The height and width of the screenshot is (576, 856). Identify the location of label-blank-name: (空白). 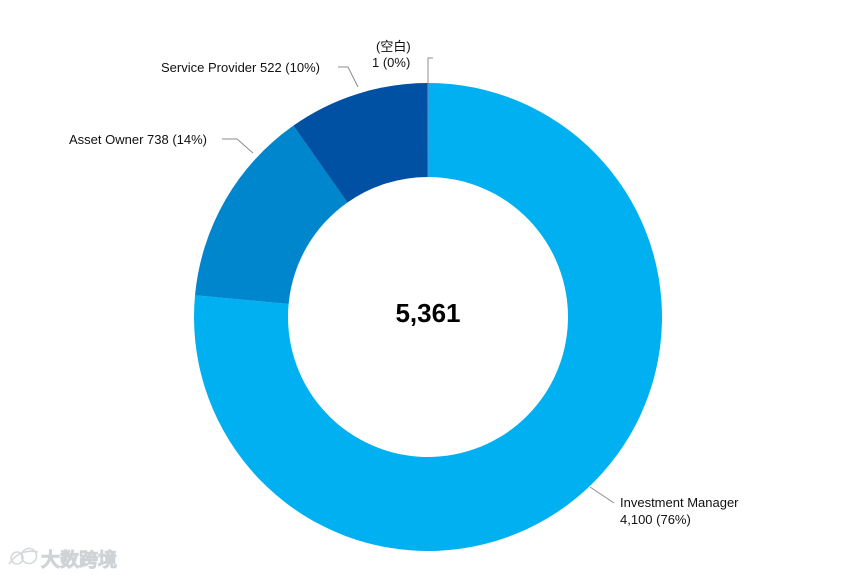
(393, 46).